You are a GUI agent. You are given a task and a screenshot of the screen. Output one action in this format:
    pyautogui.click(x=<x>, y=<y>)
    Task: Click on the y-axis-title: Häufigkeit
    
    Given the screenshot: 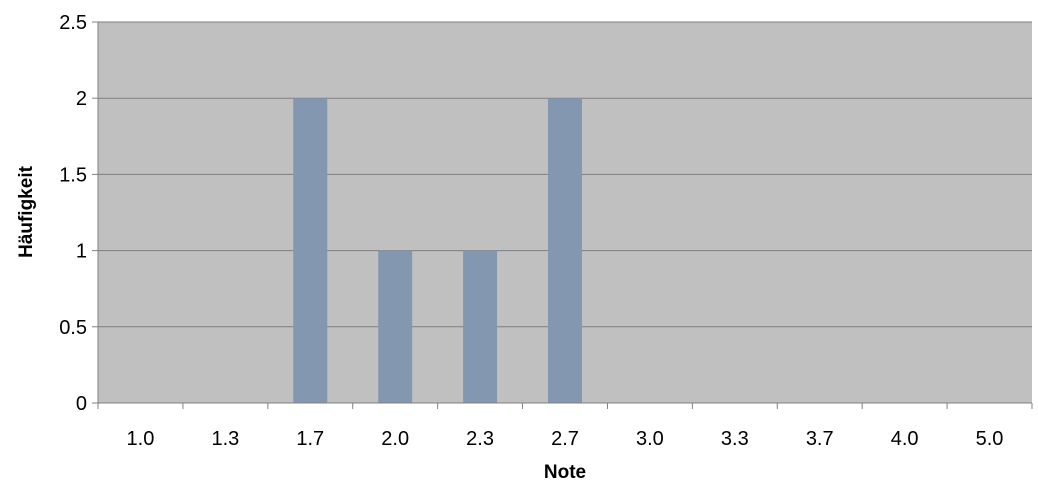 What is the action you would take?
    pyautogui.click(x=26, y=211)
    